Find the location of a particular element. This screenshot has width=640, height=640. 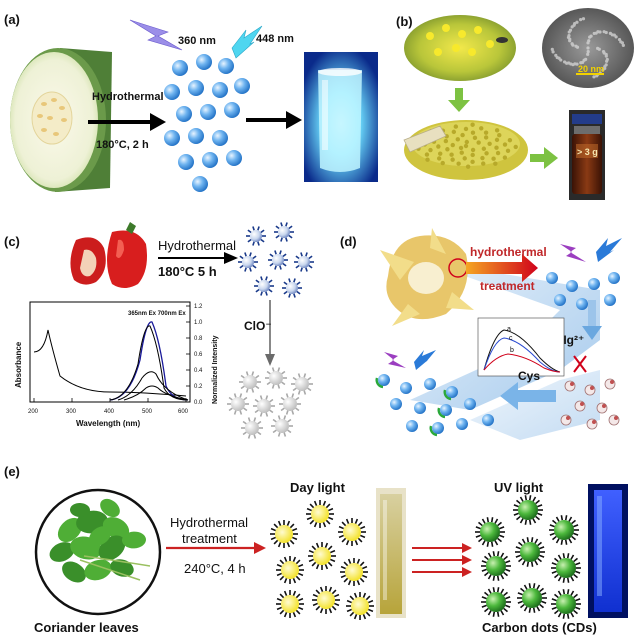

plot-xtick-1: 300 is located at coordinates (71, 412).